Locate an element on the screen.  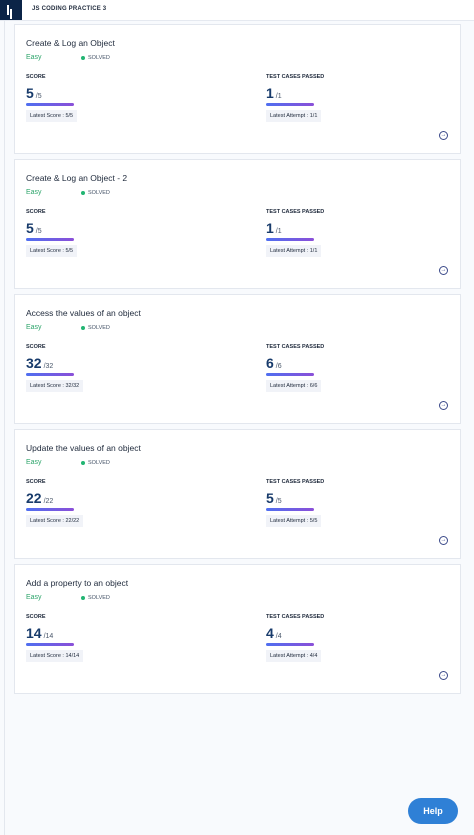
tests-number: 5 is located at coordinates (270, 498).